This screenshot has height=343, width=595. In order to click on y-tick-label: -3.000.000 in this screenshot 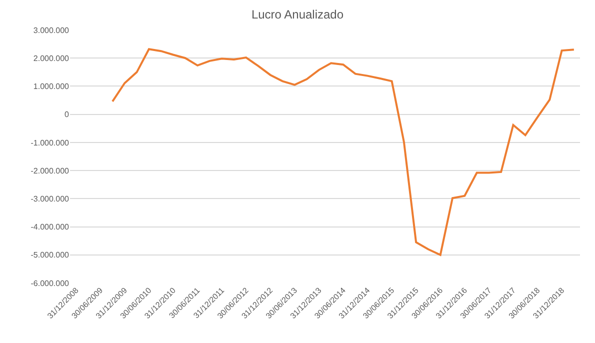, I will do `click(50, 199)`.